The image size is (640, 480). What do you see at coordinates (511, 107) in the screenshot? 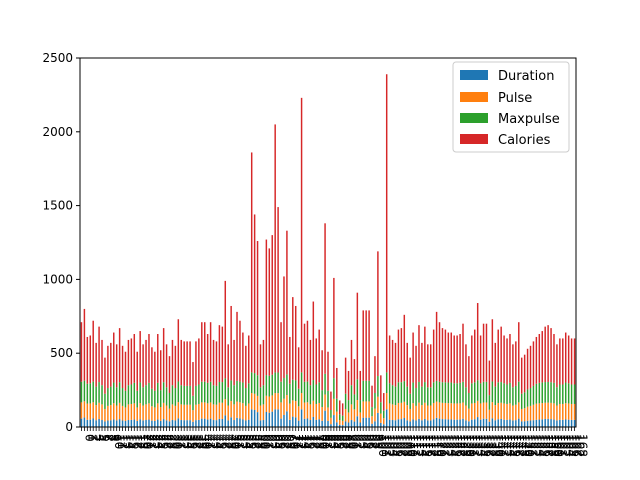
I see `legend: Duration Pulse Maxpulse Calories` at bounding box center [511, 107].